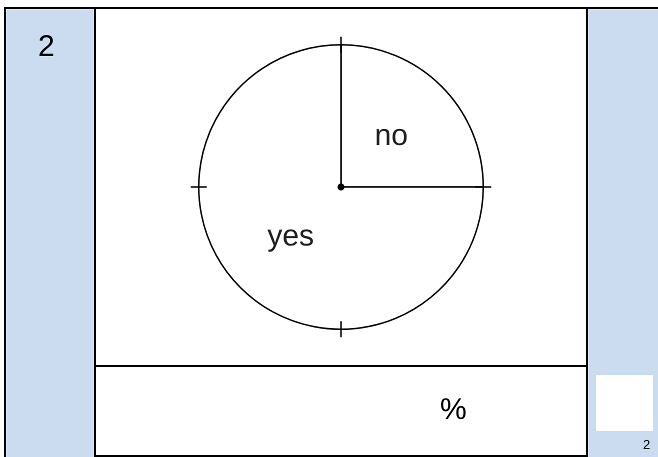 This screenshot has width=658, height=457. What do you see at coordinates (290, 236) in the screenshot?
I see `slice-label: yes` at bounding box center [290, 236].